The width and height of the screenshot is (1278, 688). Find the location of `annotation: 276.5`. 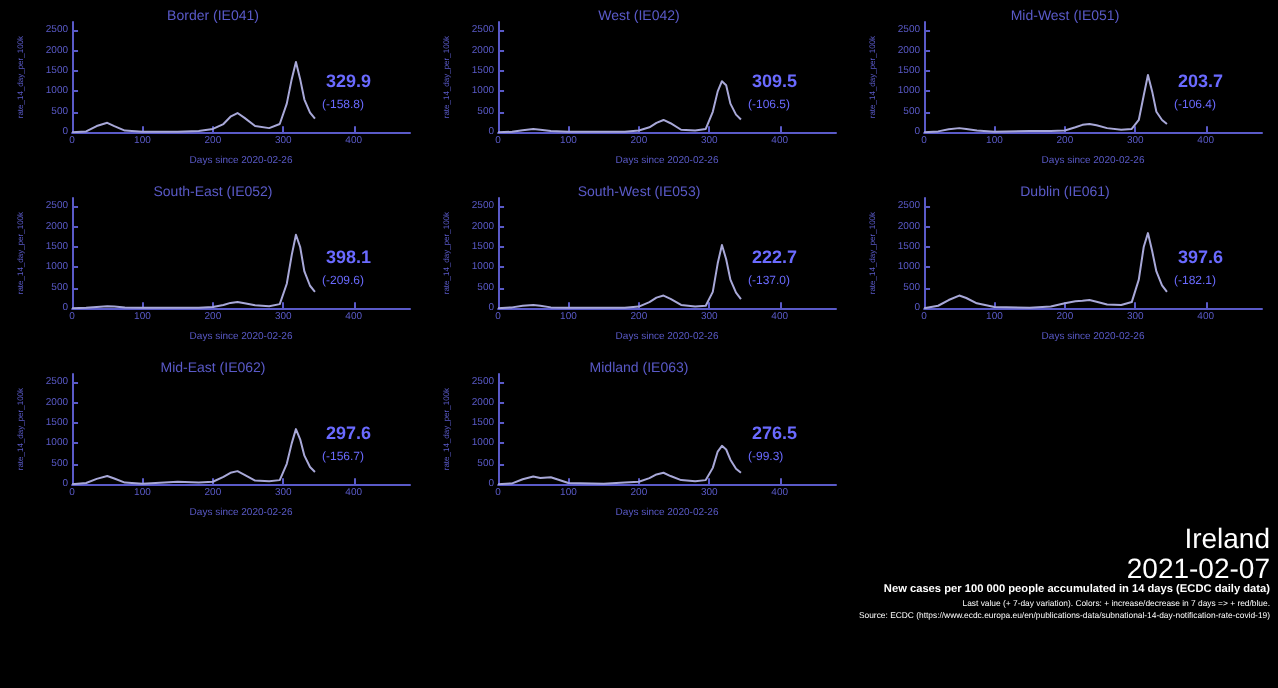

annotation: 276.5 is located at coordinates (775, 433).